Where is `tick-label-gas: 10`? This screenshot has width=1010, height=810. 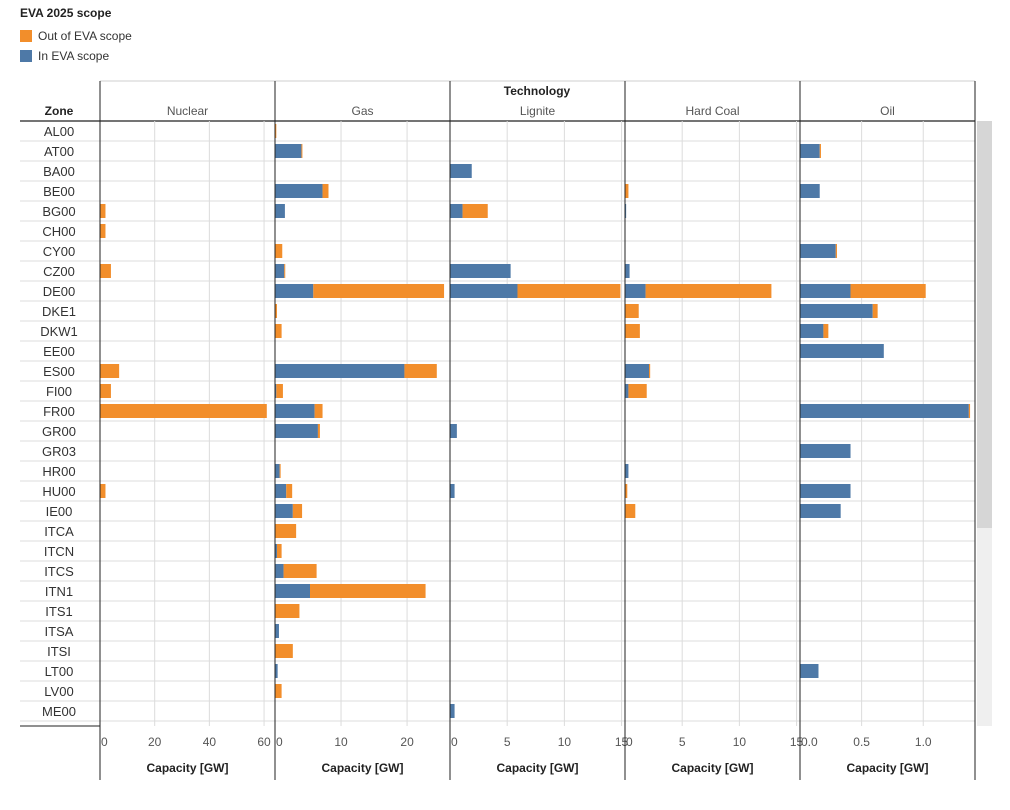 tick-label-gas: 10 is located at coordinates (341, 742).